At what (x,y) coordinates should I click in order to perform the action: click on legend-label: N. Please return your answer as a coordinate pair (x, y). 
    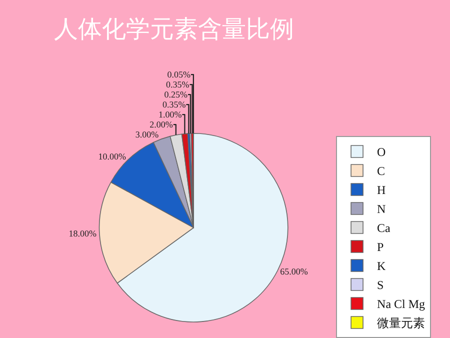
    Looking at the image, I should click on (381, 209).